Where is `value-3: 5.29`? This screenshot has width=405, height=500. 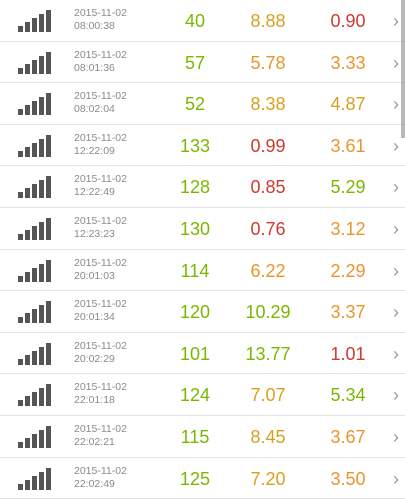
value-3: 5.29 is located at coordinates (348, 187).